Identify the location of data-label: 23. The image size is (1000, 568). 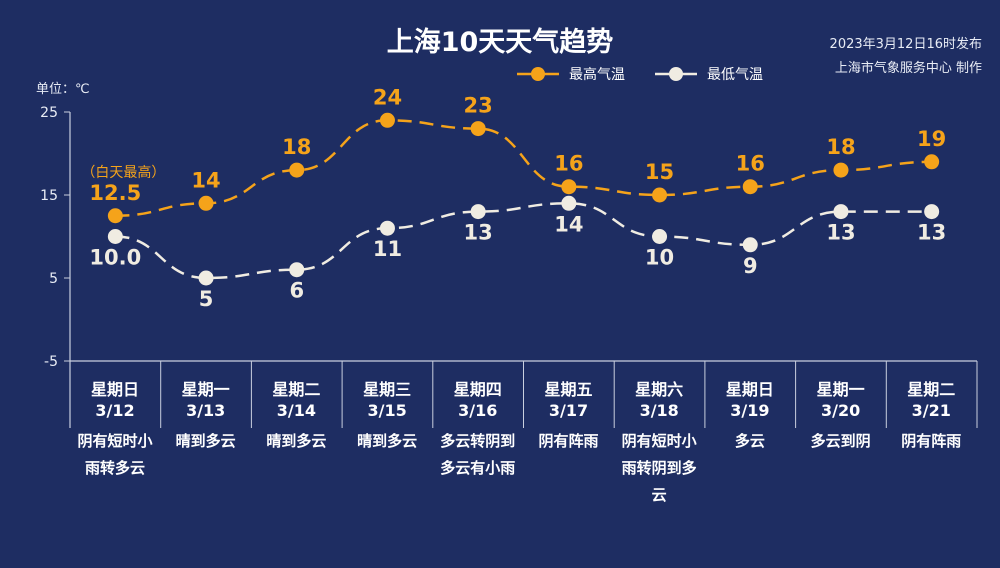
(478, 106).